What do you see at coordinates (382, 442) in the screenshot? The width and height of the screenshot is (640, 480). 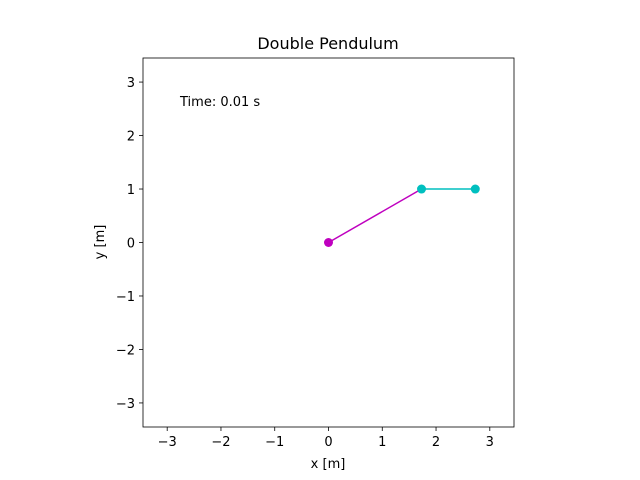 I see `x-tick-label: 1` at bounding box center [382, 442].